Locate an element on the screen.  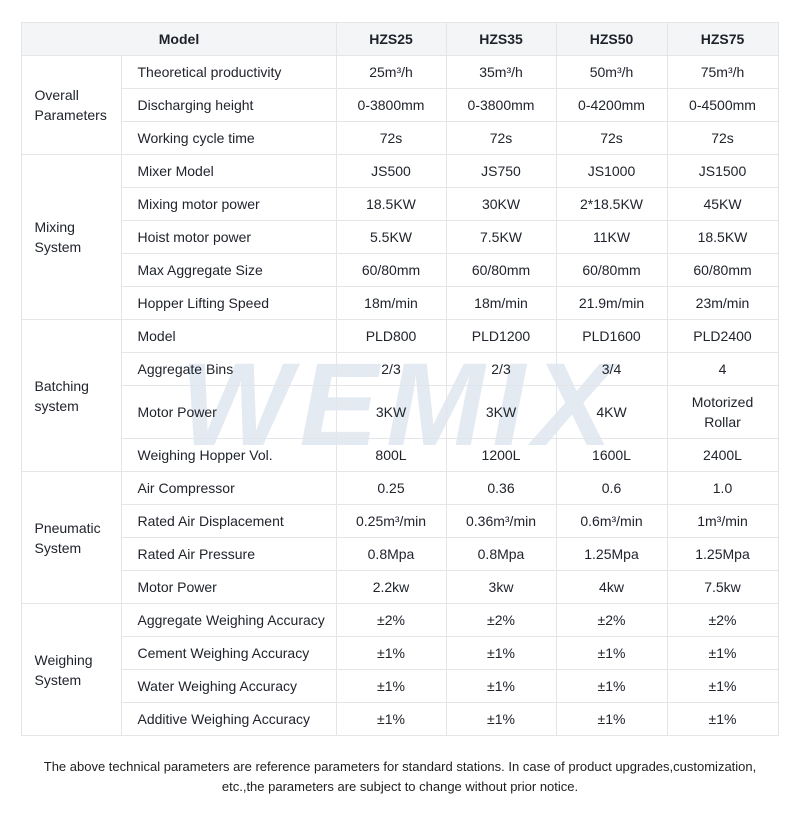
param-name-cement-weighing-accuracy: Cement Weighing Accuracy is located at coordinates (229, 653).